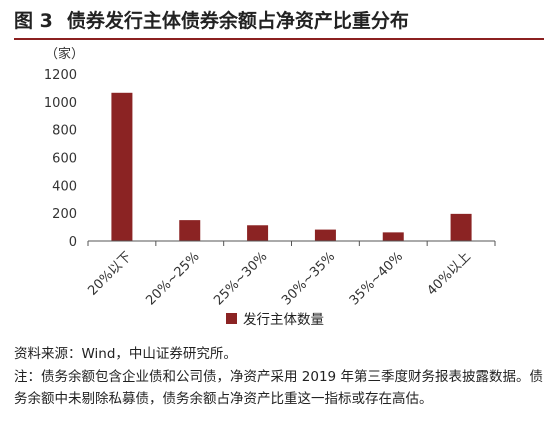  I want to click on y-tick-label: 1200, so click(60, 75).